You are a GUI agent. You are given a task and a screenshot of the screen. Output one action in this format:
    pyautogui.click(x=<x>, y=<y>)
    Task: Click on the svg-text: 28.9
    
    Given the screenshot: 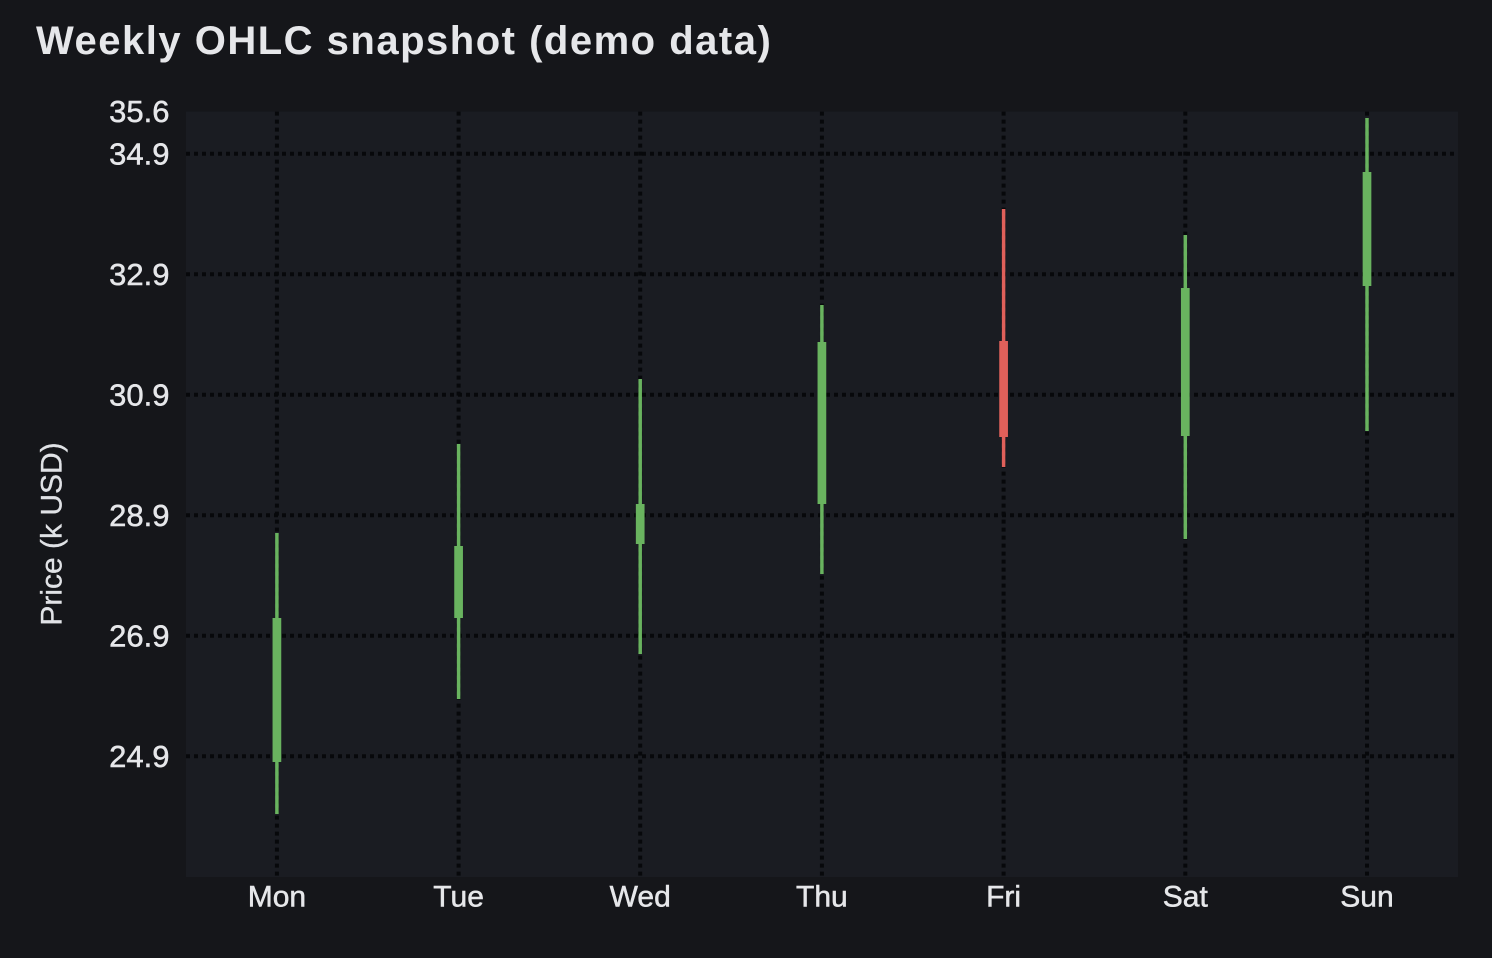 What is the action you would take?
    pyautogui.click(x=139, y=515)
    